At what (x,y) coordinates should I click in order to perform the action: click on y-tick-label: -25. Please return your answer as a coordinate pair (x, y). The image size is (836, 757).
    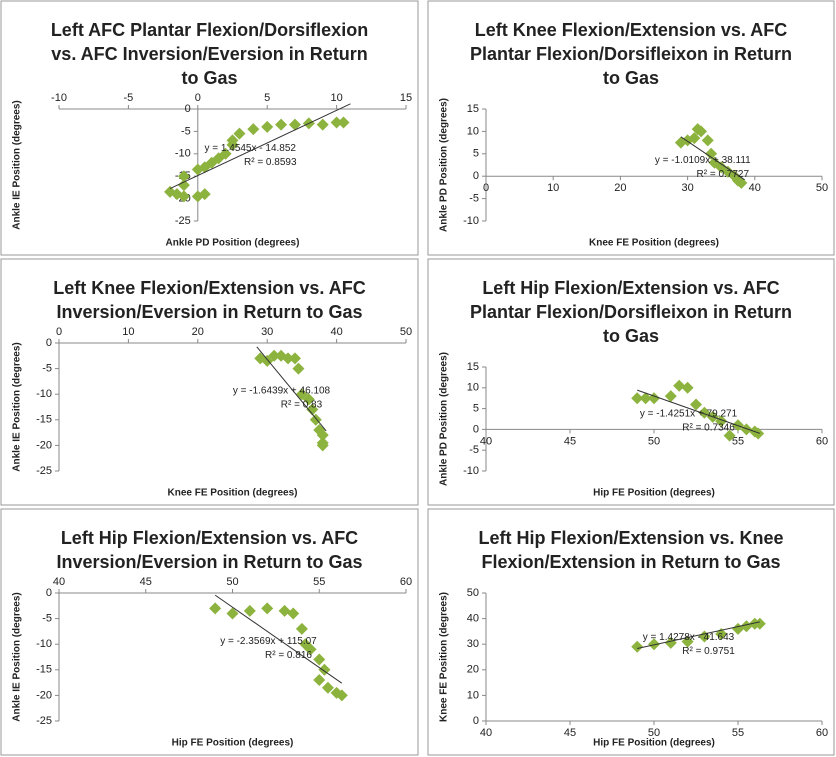
    Looking at the image, I should click on (44, 471).